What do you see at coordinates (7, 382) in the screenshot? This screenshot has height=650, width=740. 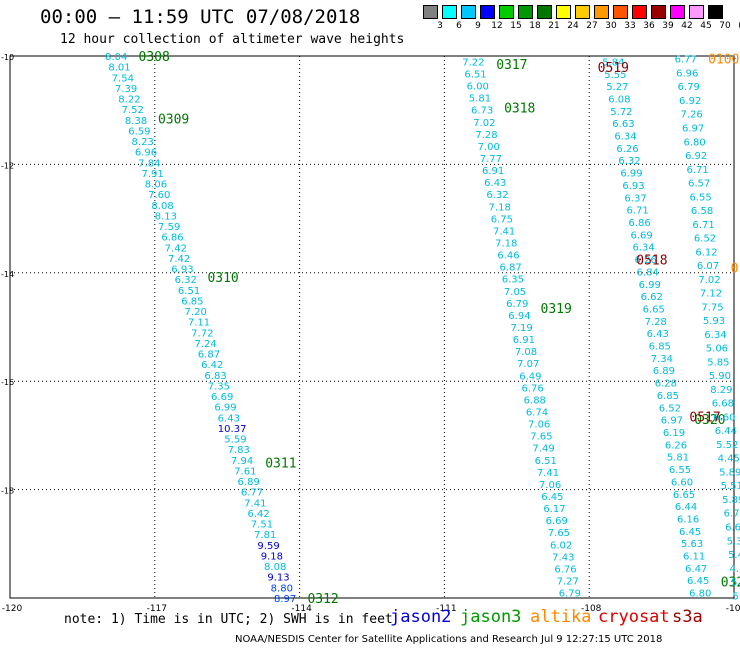 I see `y-tick-label: -16` at bounding box center [7, 382].